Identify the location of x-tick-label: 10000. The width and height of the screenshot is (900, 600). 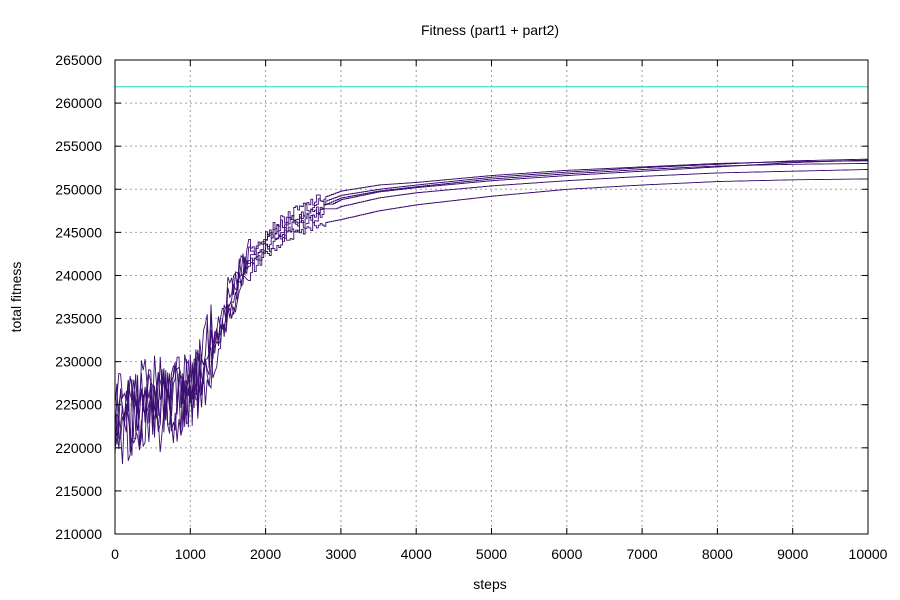
(868, 554).